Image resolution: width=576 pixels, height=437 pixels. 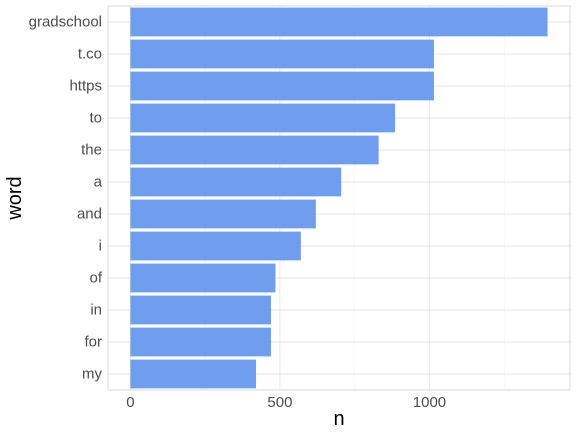 What do you see at coordinates (223, 214) in the screenshot?
I see `bar-and` at bounding box center [223, 214].